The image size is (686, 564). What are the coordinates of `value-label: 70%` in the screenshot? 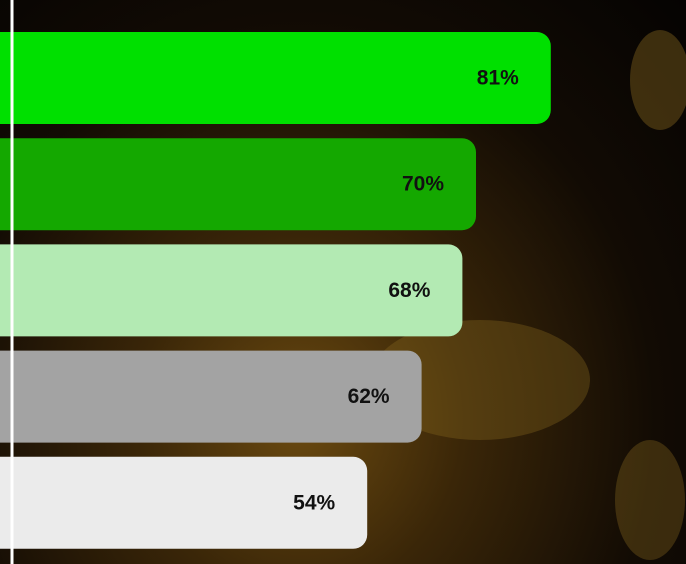 It's located at (423, 184).